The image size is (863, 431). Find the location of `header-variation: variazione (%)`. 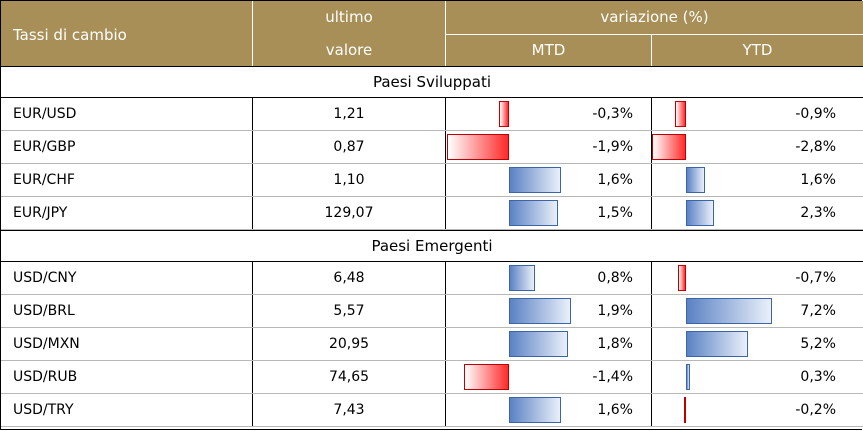

header-variation: variazione (%) is located at coordinates (654, 17).